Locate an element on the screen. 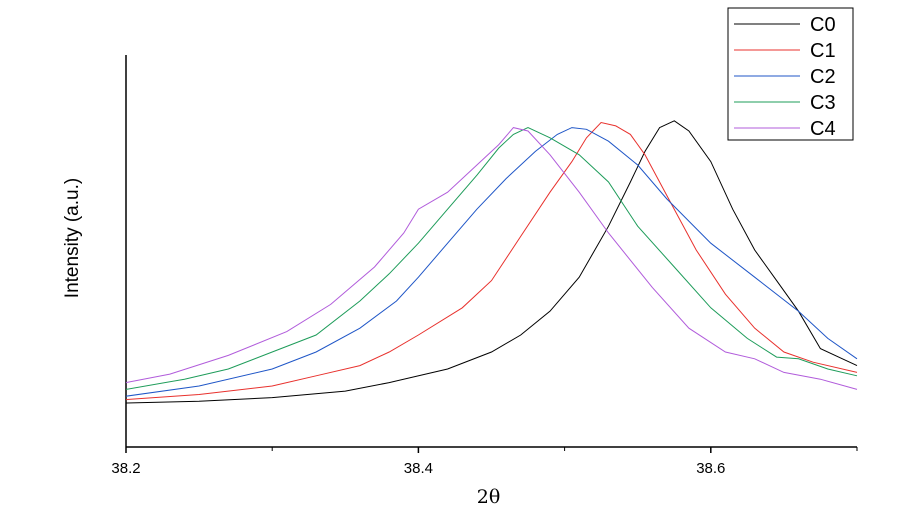 The width and height of the screenshot is (897, 520). legend-box is located at coordinates (790, 74).